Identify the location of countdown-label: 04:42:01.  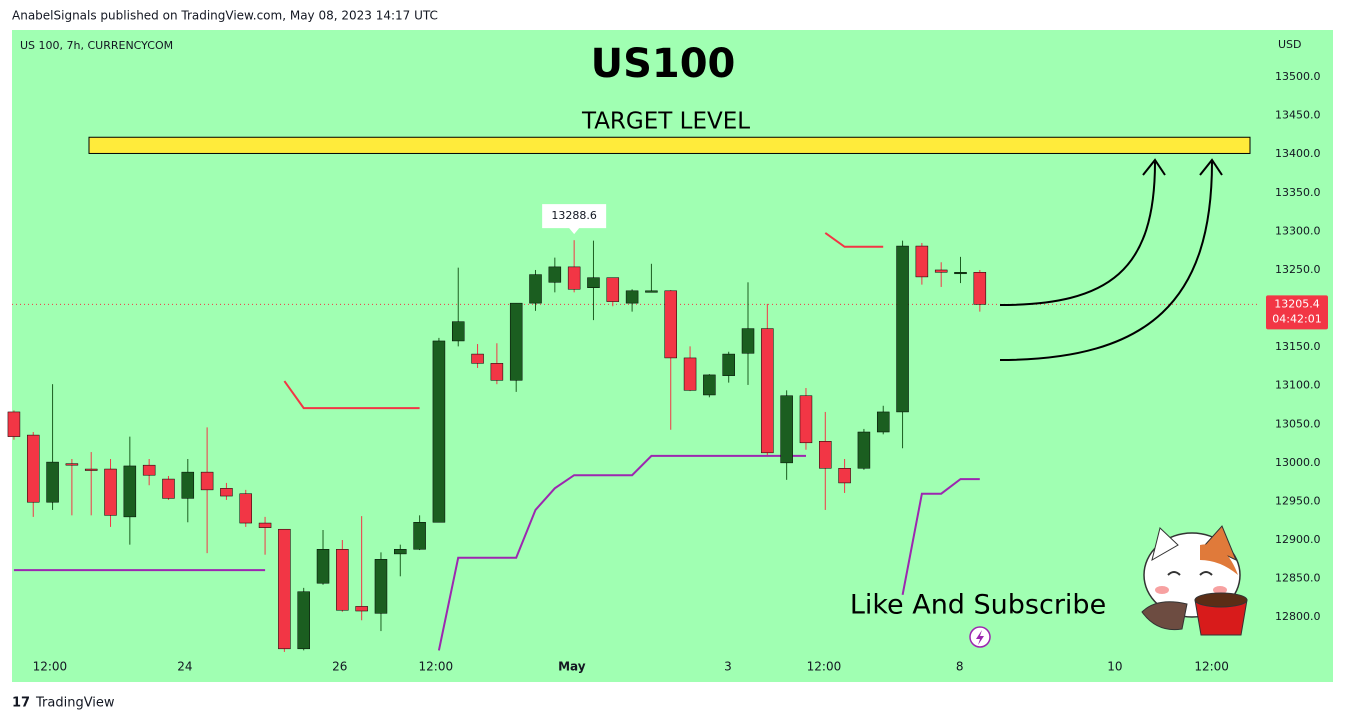
(1296, 318).